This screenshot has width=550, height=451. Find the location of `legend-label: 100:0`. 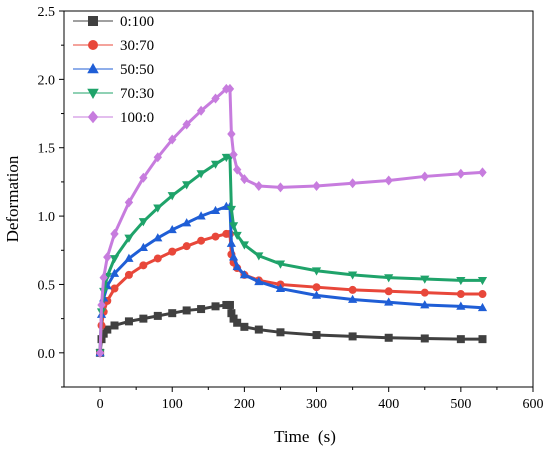

legend-label: 100:0 is located at coordinates (137, 118).